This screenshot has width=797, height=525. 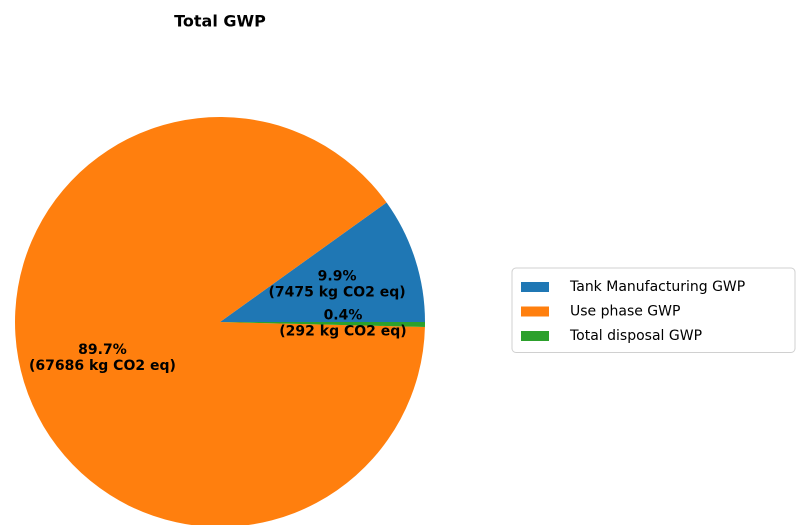 What do you see at coordinates (102, 358) in the screenshot?
I see `slice-label: 89.7% (67686 kg CO2 eq)` at bounding box center [102, 358].